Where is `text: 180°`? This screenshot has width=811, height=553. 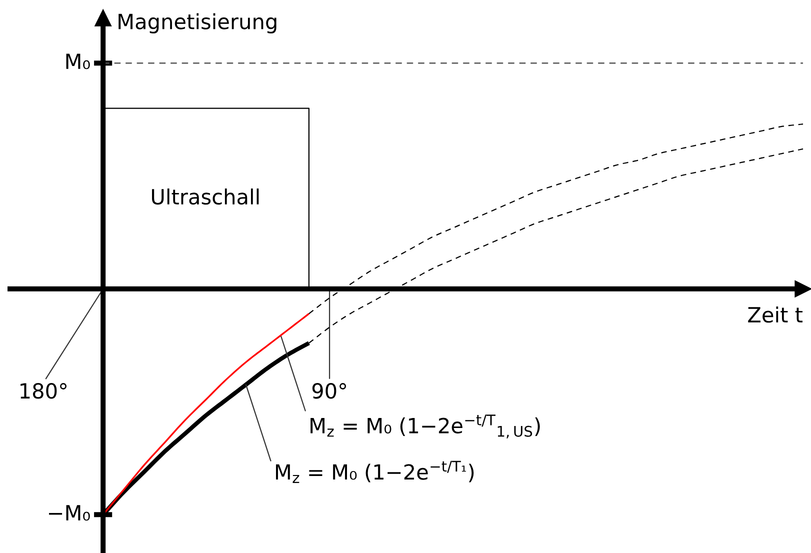 text: 180° is located at coordinates (43, 391).